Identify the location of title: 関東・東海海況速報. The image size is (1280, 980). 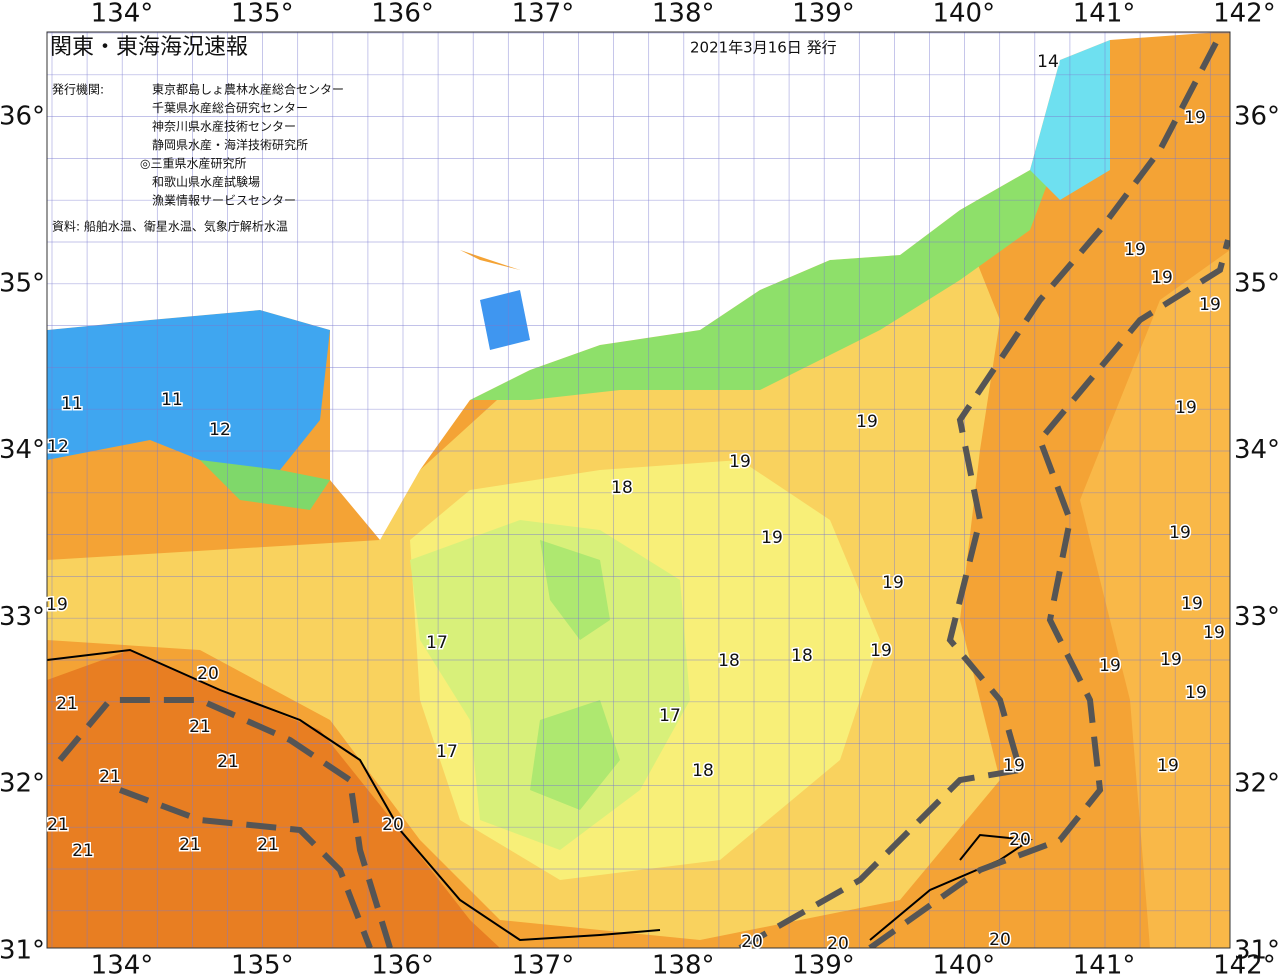
(149, 47).